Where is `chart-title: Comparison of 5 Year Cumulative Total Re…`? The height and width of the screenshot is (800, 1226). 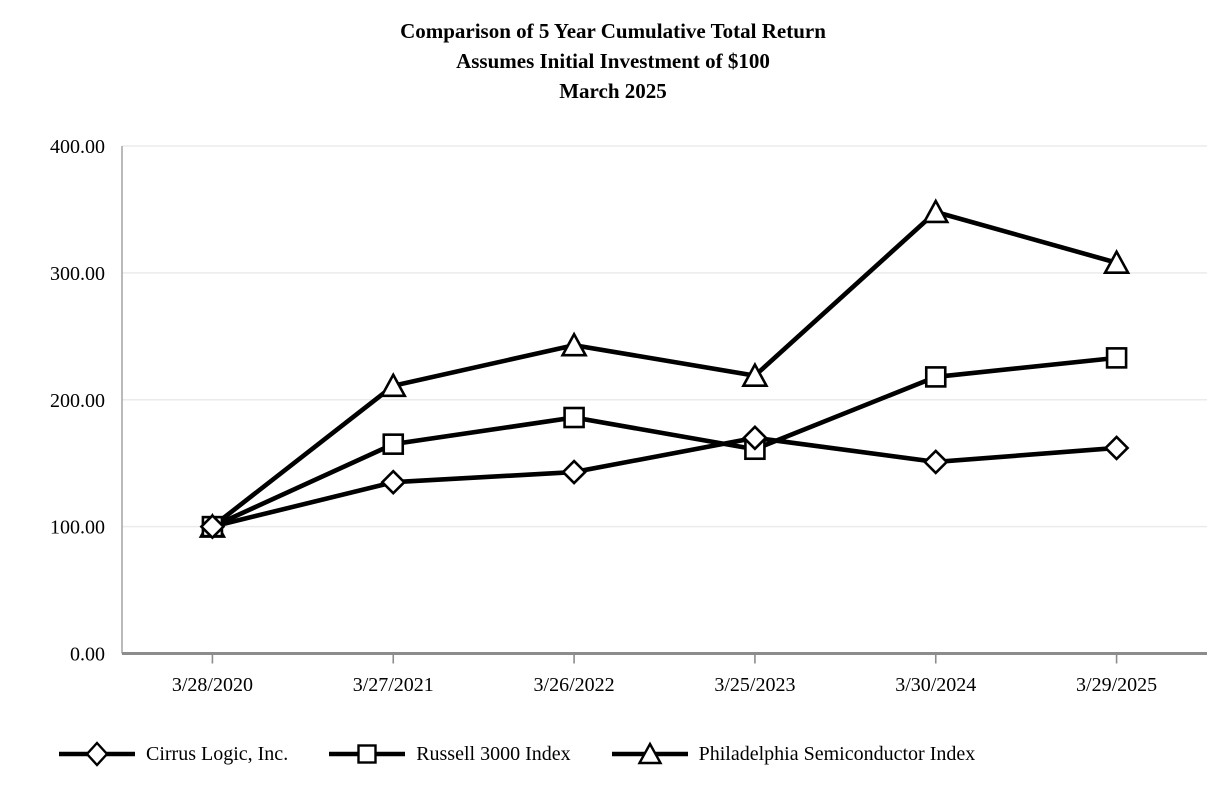 chart-title: Comparison of 5 Year Cumulative Total Re… is located at coordinates (613, 61).